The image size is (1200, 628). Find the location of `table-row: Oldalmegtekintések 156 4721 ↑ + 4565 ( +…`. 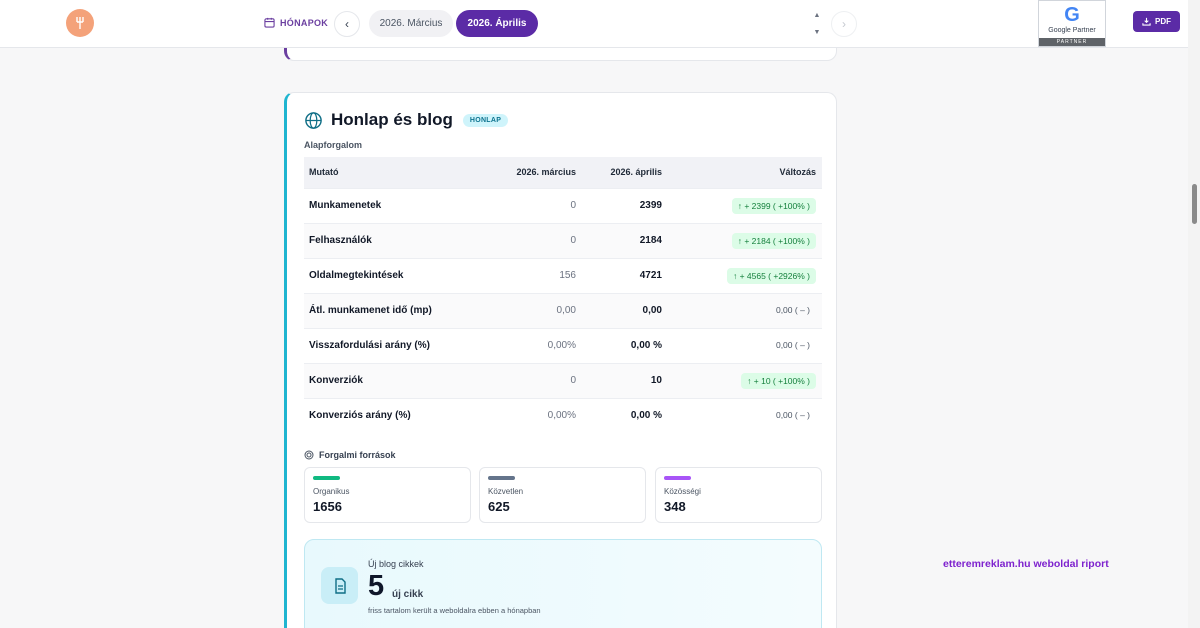

table-row: Oldalmegtekintések 156 4721 ↑ + 4565 ( +… is located at coordinates (563, 275).